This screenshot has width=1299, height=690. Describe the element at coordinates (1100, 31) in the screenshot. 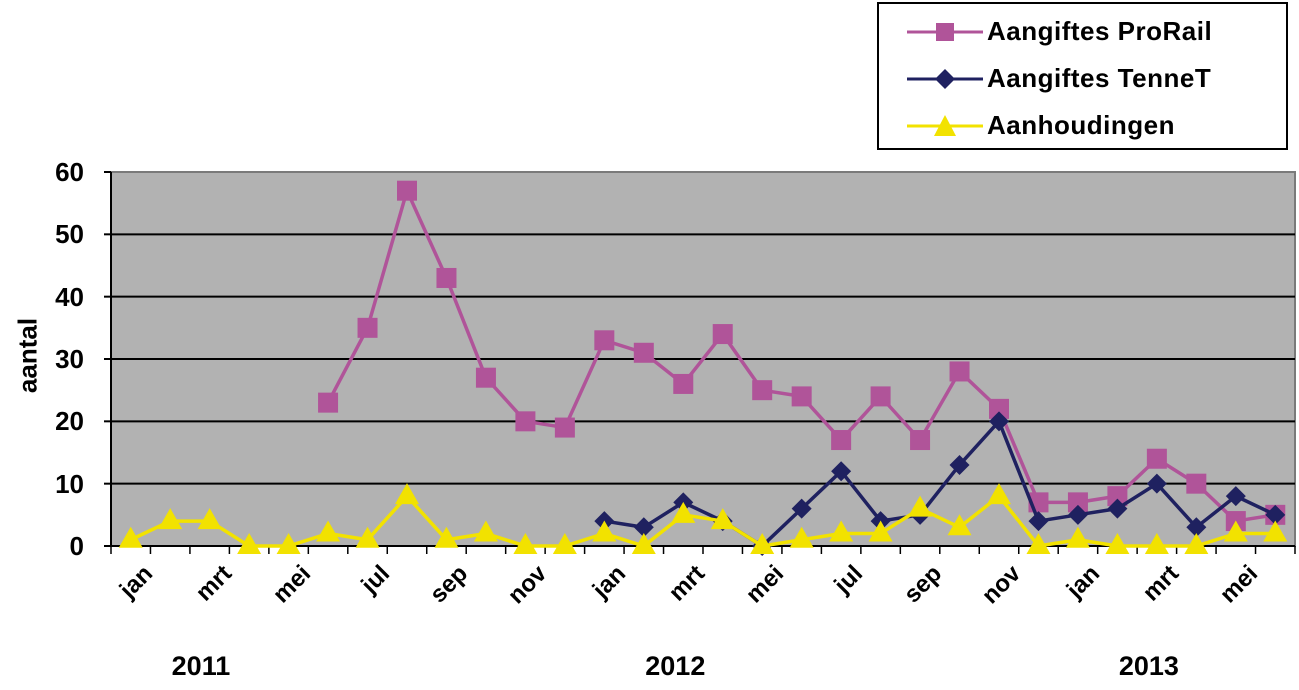

I see `legend-label: Aangiftes ProRail` at that location.